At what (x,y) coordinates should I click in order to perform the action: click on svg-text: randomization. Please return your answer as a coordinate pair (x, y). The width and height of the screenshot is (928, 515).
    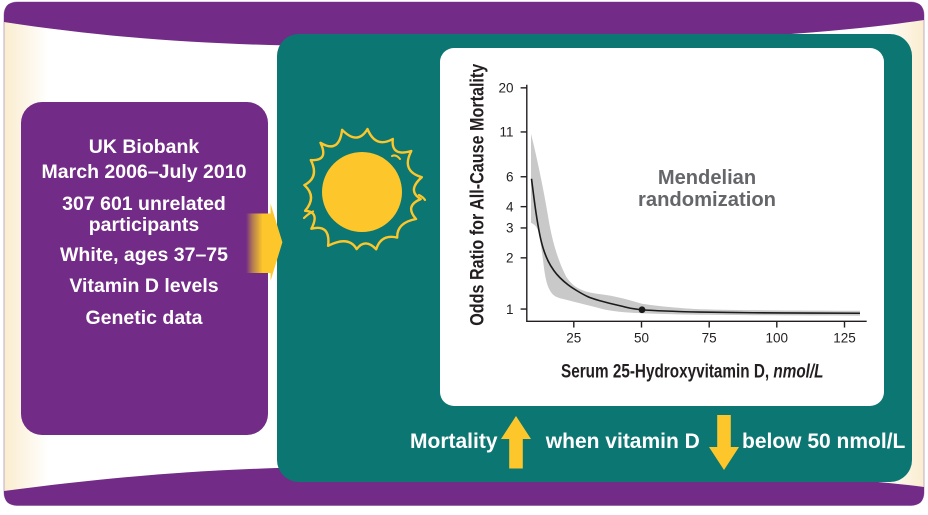
    Looking at the image, I should click on (707, 198).